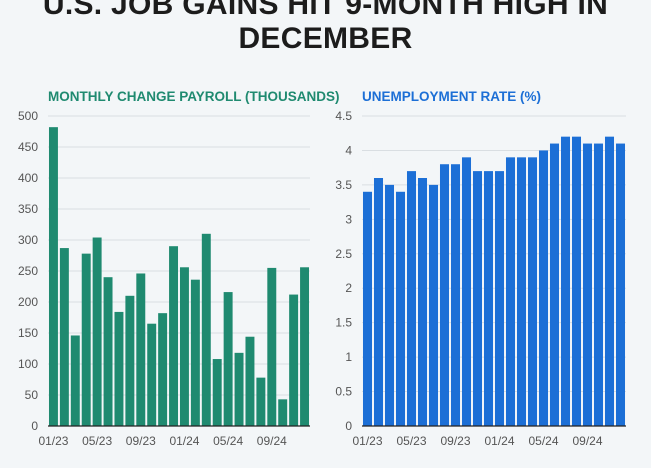  What do you see at coordinates (343, 185) in the screenshot?
I see `y-tick-label: 3.5` at bounding box center [343, 185].